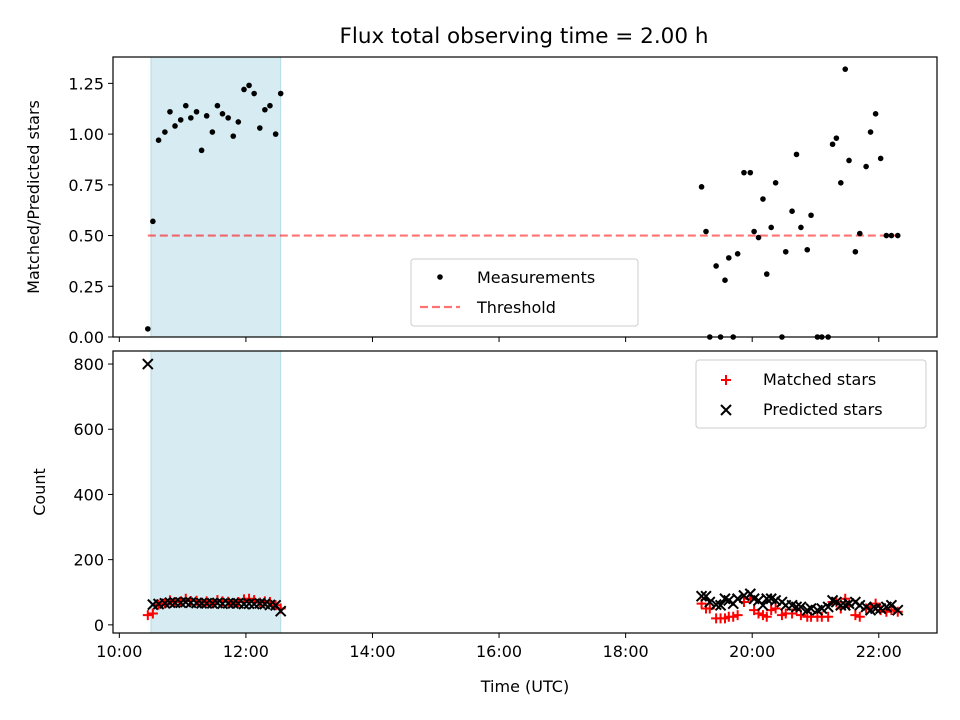 The image size is (960, 720). Describe the element at coordinates (88, 494) in the screenshot. I see `y-tick-label: 400` at that location.